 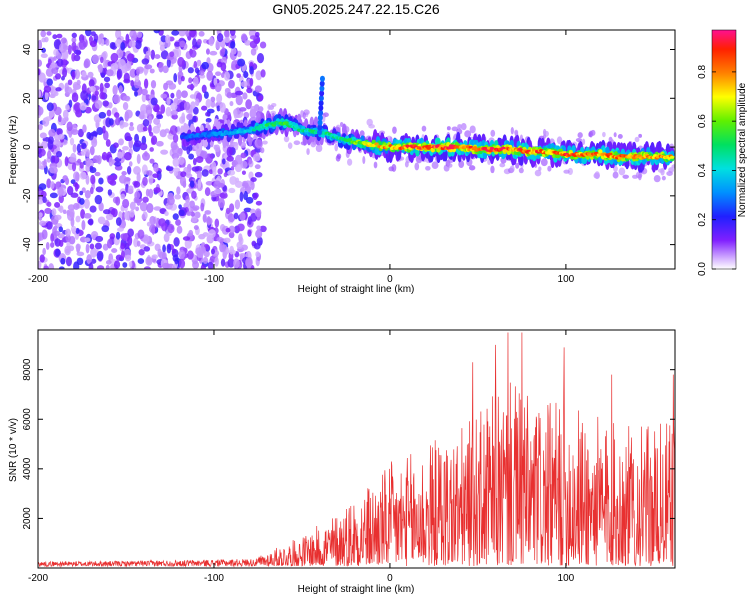 What do you see at coordinates (742, 149) in the screenshot?
I see `colorbar-label: Normalized spectral amplitude` at bounding box center [742, 149].